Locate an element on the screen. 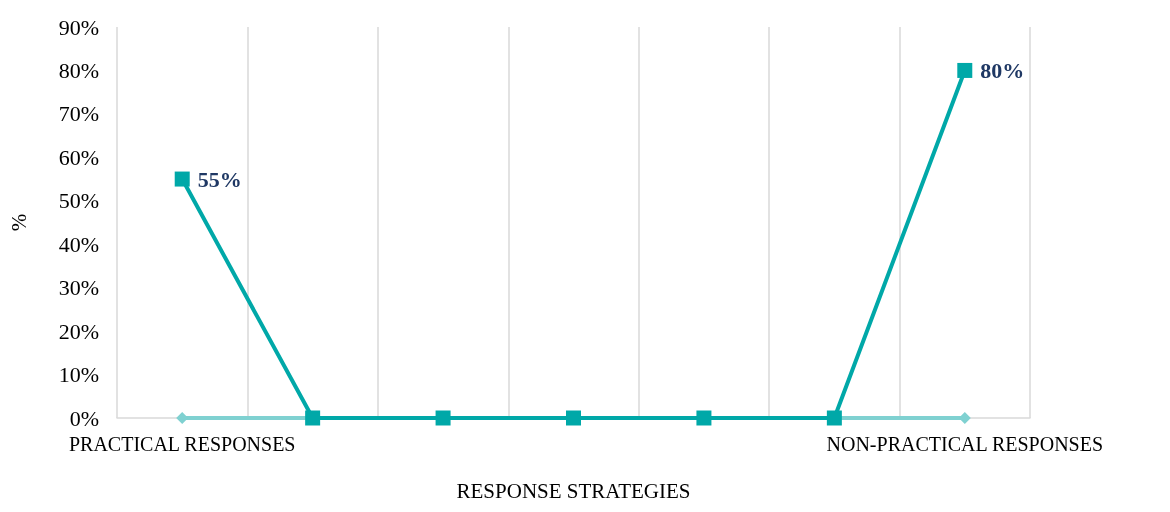 The width and height of the screenshot is (1170, 512). x-tick-label: PRACTICAL RESPONSES is located at coordinates (182, 444).